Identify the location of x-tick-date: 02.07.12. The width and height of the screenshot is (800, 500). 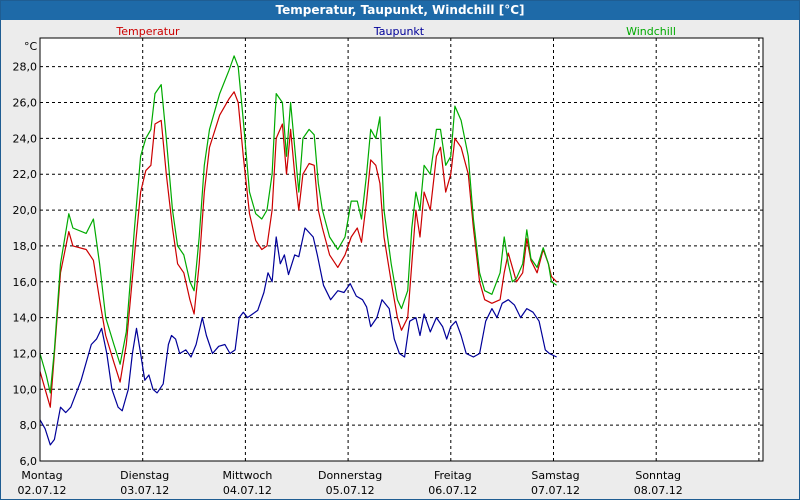
(42, 490).